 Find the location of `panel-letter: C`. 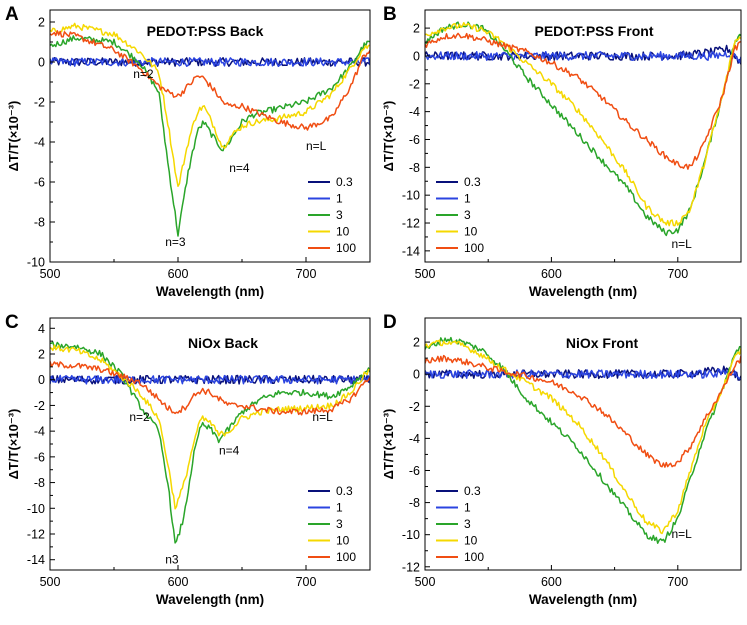

panel-letter: C is located at coordinates (12, 322).